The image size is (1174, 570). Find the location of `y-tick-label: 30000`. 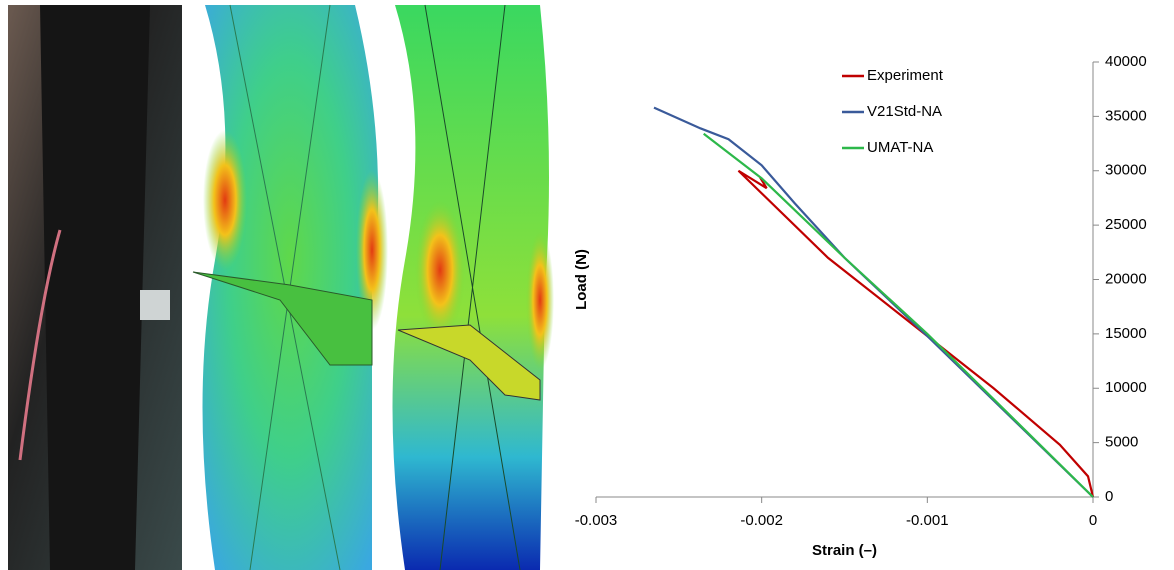

y-tick-label: 30000 is located at coordinates (1126, 170).